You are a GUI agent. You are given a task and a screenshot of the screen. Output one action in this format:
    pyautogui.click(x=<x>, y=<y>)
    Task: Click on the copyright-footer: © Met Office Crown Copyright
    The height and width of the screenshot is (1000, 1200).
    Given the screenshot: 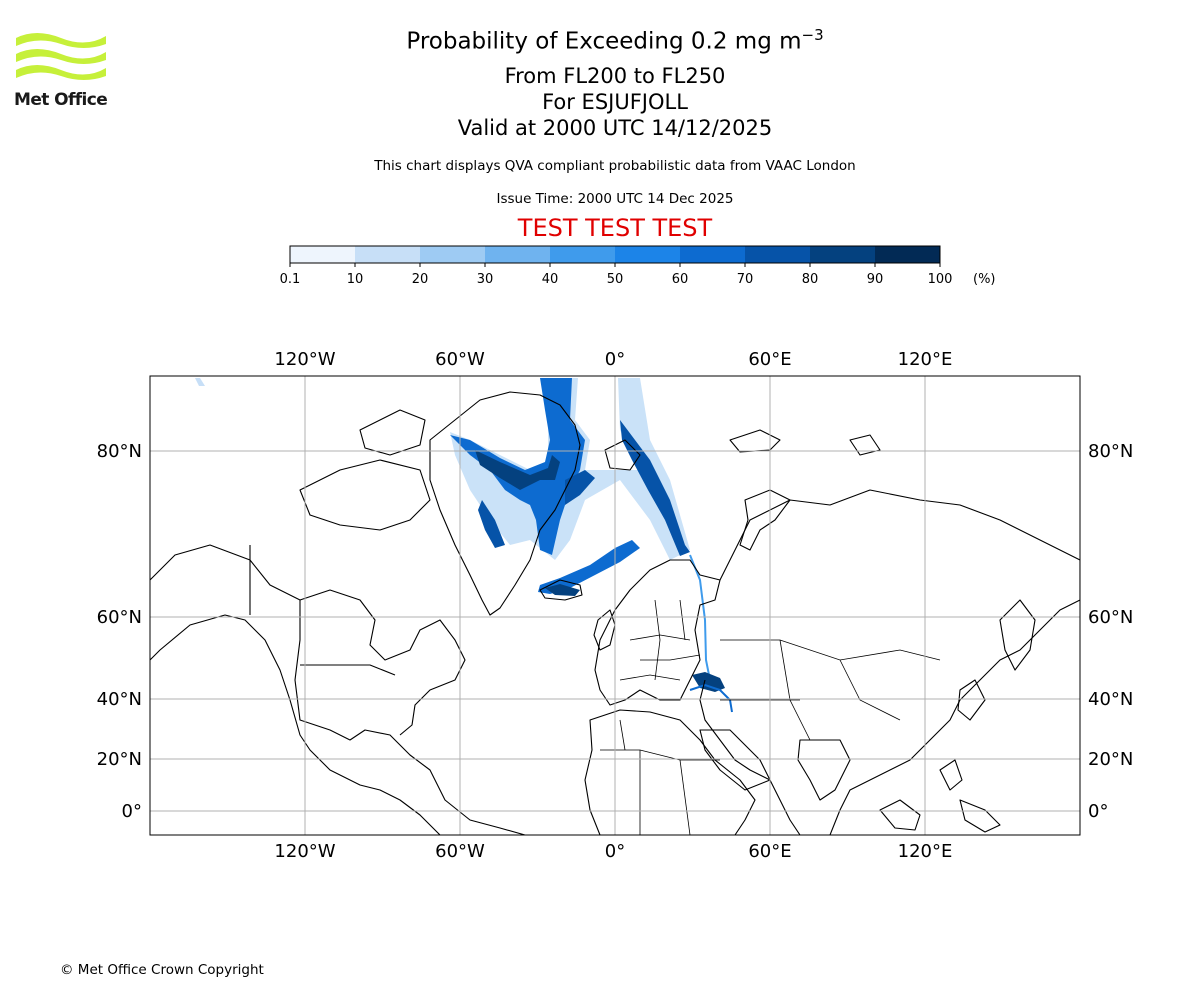 What is the action you would take?
    pyautogui.click(x=162, y=970)
    